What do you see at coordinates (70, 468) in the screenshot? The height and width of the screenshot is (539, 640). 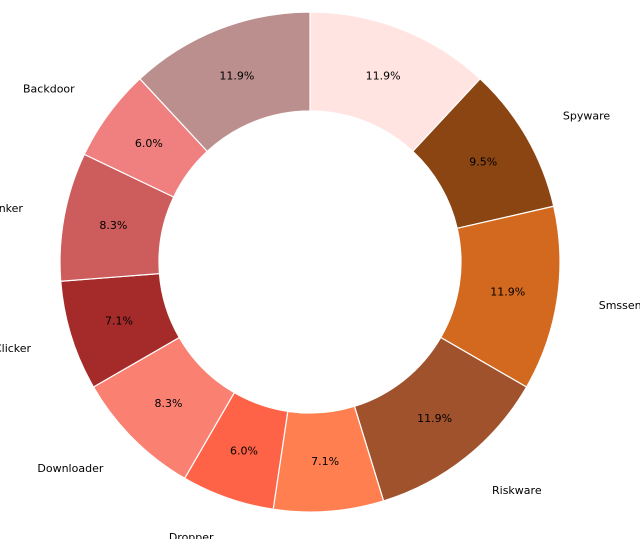 I see `category-label-downloader: Downloader` at bounding box center [70, 468].